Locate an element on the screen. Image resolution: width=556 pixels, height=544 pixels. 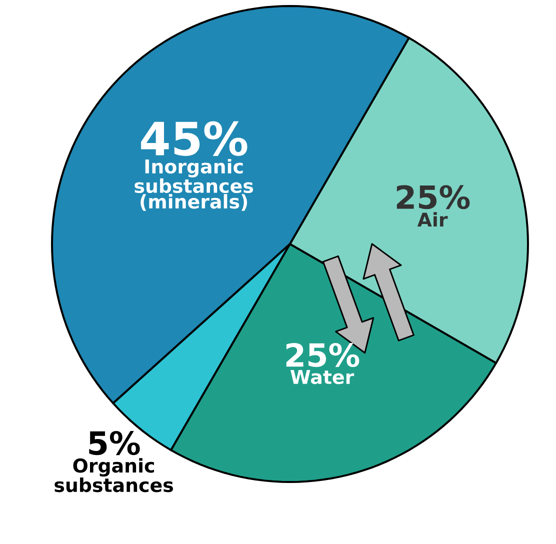
slice-label: Organic substances is located at coordinates (113, 475).